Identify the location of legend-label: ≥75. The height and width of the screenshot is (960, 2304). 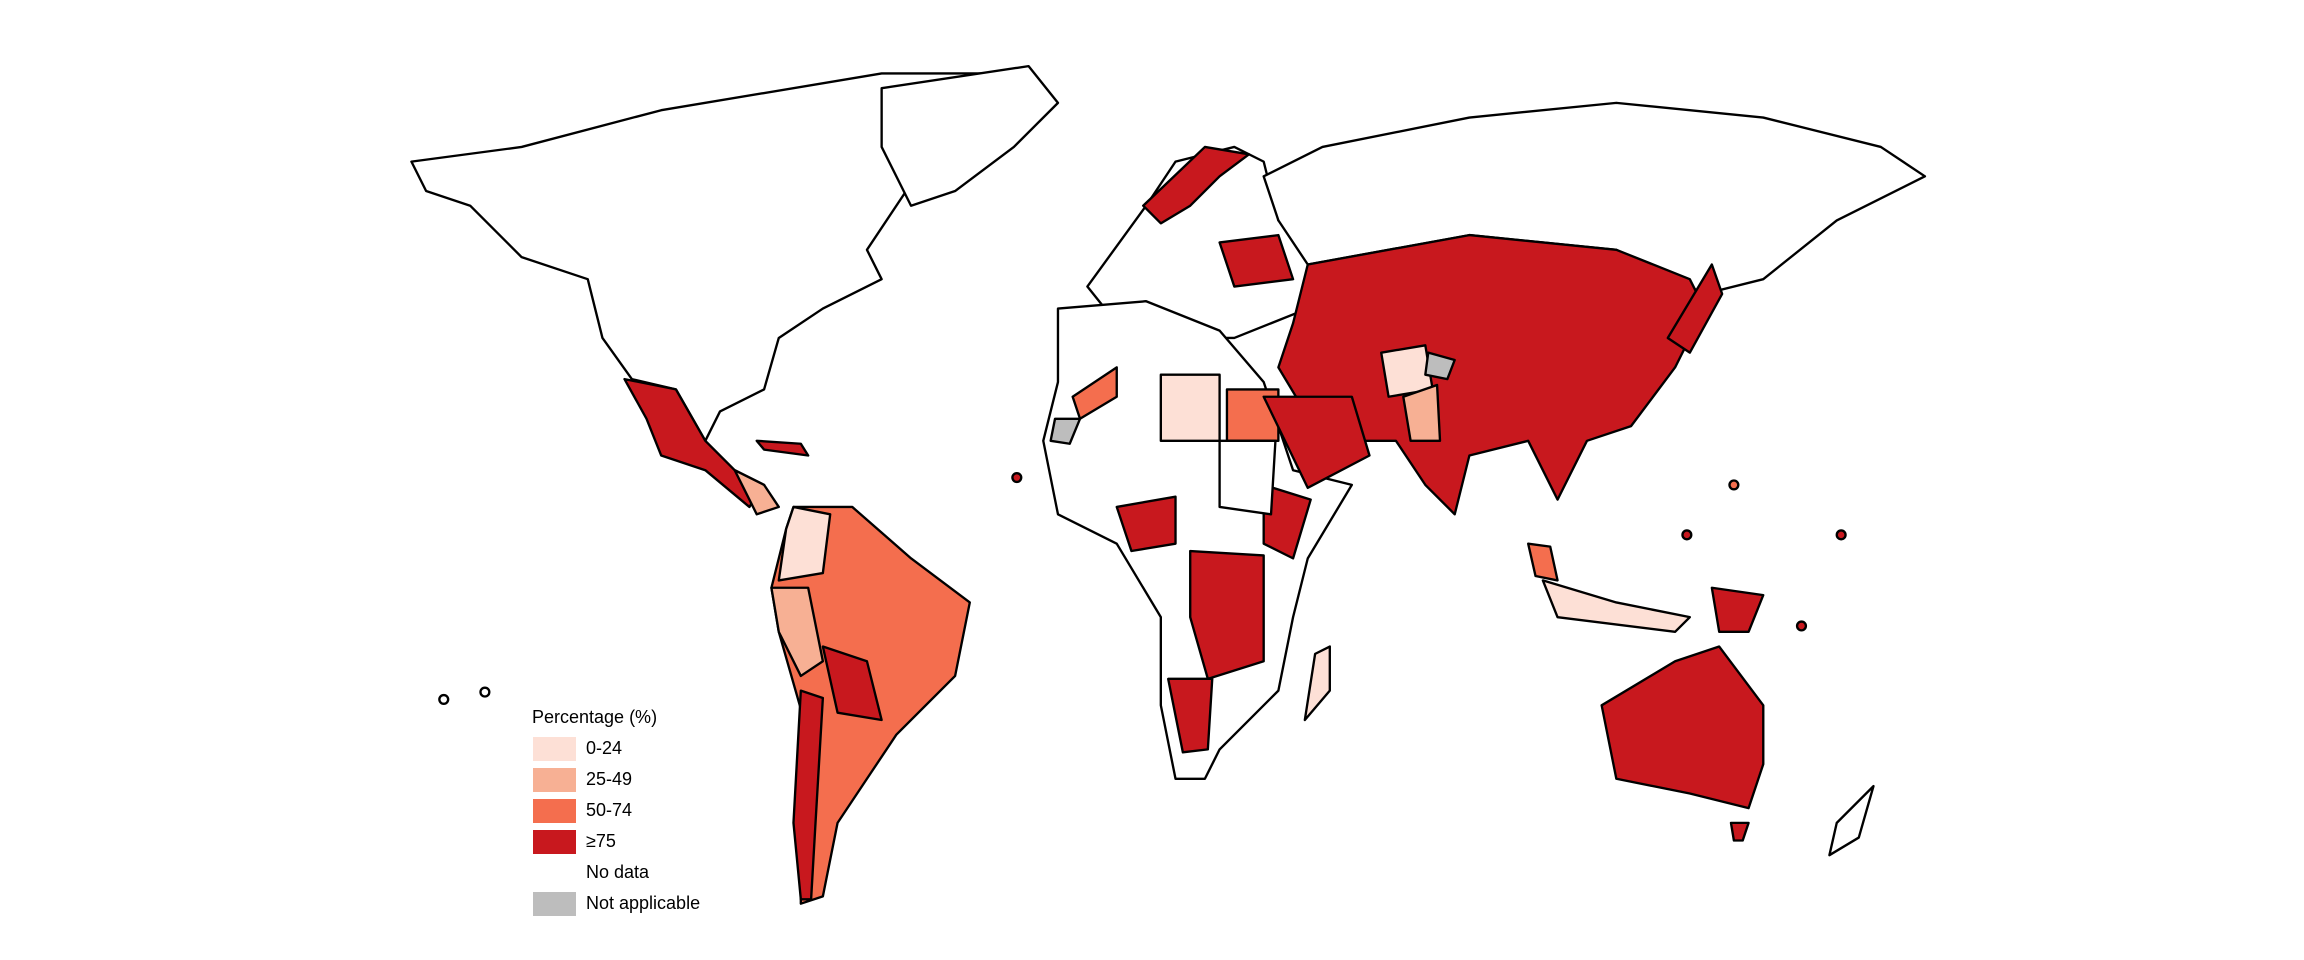
(601, 841).